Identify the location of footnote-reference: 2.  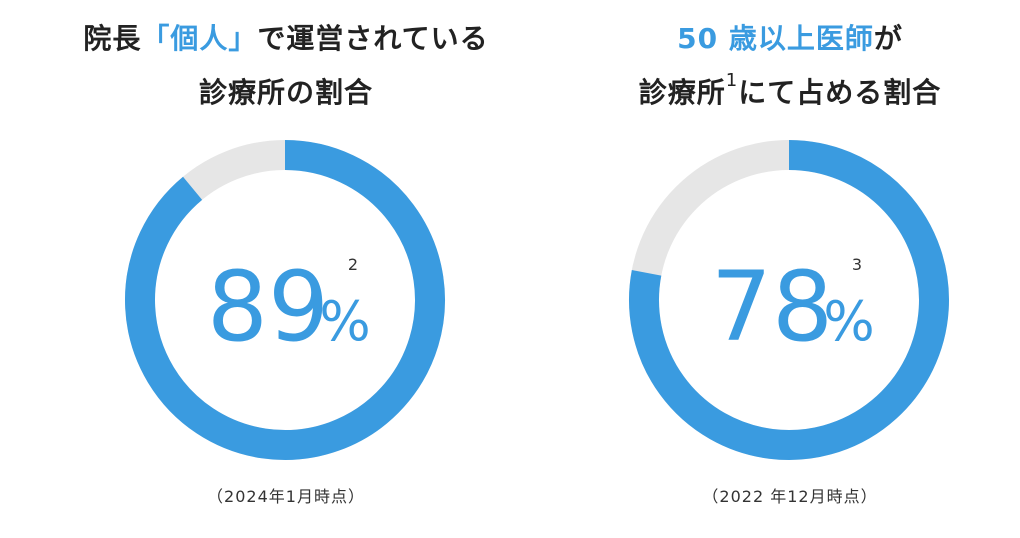
(353, 264).